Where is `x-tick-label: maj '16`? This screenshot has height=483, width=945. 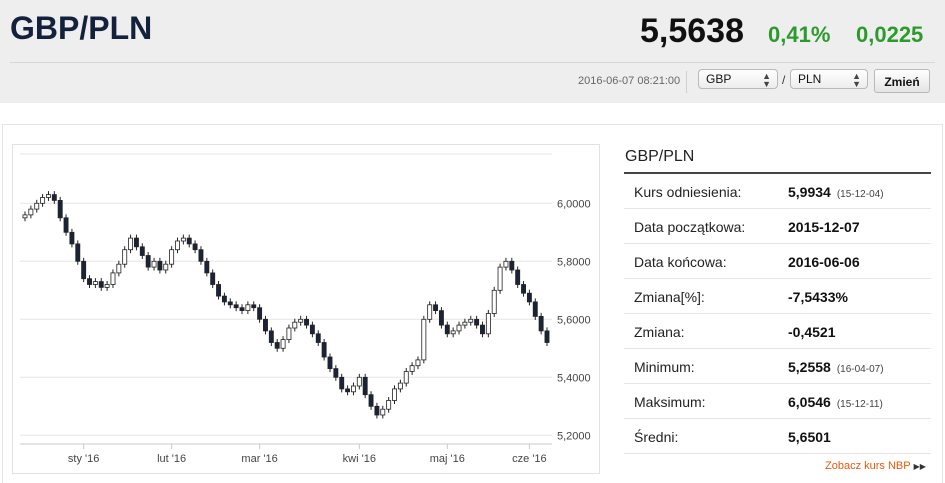
x-tick-label: maj '16 is located at coordinates (447, 459).